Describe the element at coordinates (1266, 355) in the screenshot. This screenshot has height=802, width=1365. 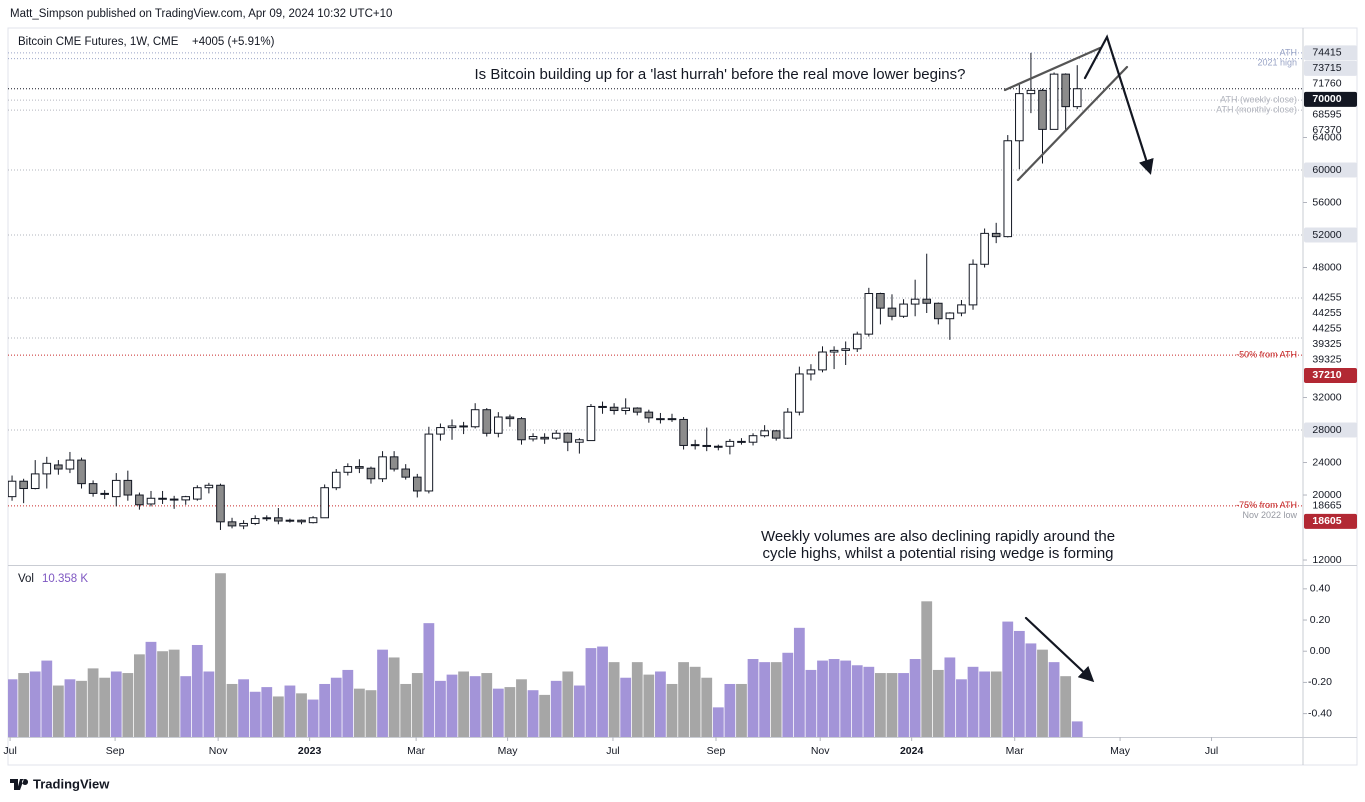
I see `level-note: -50% from ATH` at that location.